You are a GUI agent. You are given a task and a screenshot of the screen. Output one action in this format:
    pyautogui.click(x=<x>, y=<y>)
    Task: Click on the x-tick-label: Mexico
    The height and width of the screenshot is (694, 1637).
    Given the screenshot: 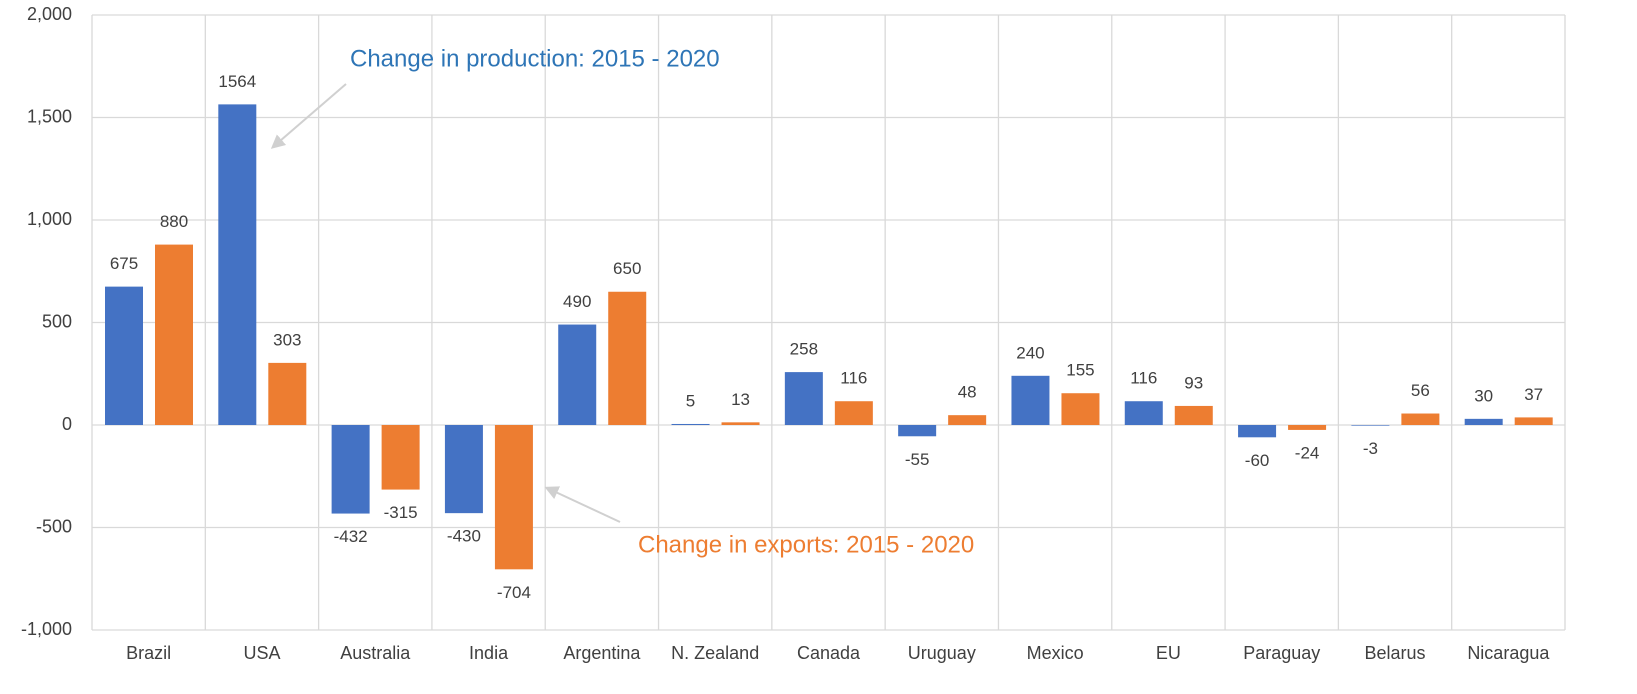 What is the action you would take?
    pyautogui.click(x=1055, y=653)
    